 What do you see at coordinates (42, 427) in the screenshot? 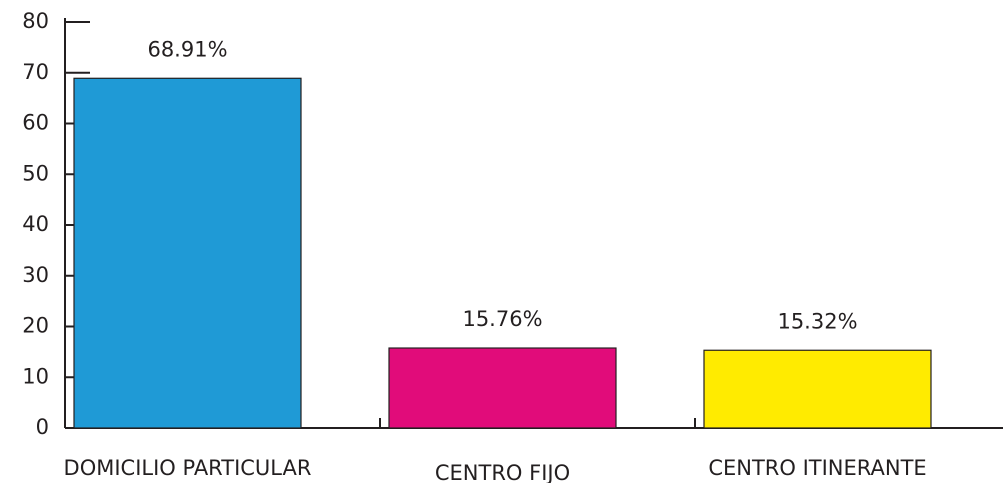
I see `y-tick-label: 0` at bounding box center [42, 427].